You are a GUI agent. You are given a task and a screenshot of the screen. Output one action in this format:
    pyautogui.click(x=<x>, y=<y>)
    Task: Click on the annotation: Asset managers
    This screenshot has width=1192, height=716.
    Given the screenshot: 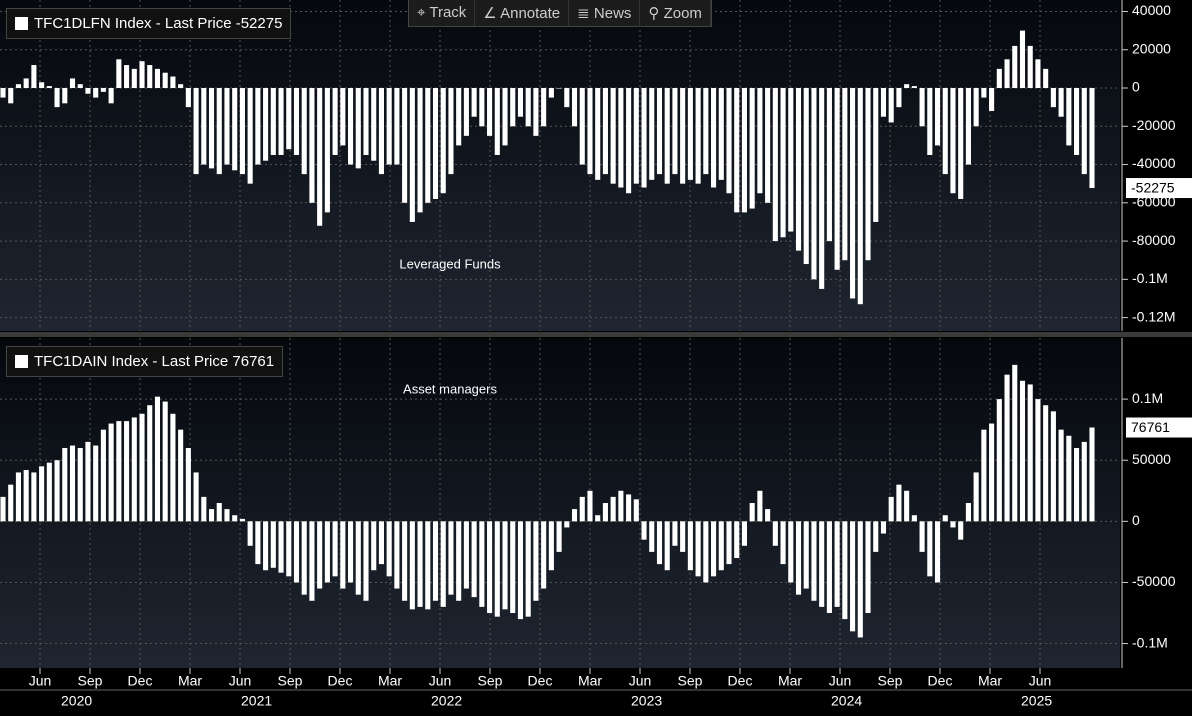 What is the action you would take?
    pyautogui.click(x=450, y=388)
    